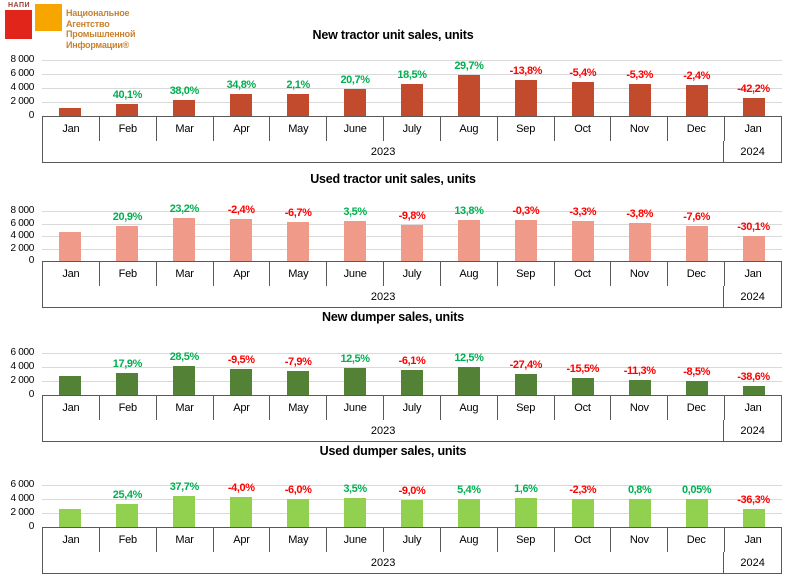 This screenshot has width=786, height=583. Describe the element at coordinates (583, 212) in the screenshot. I see `pct-change-label: -3,3%` at that location.